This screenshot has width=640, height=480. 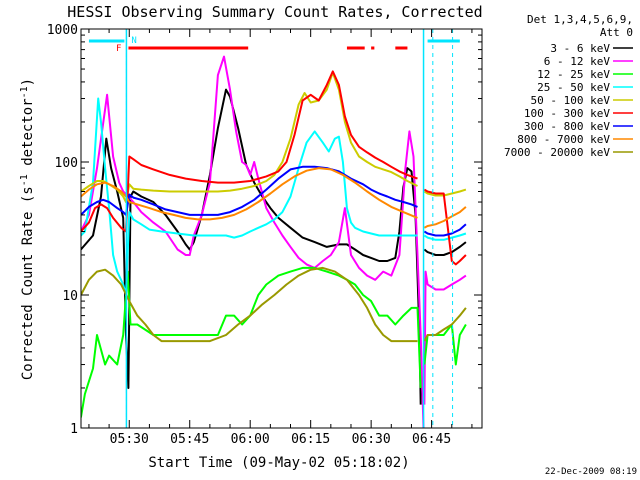 What do you see at coordinates (571, 100) in the screenshot?
I see `legend-entry-label: 50 - 100 keV` at bounding box center [571, 100].